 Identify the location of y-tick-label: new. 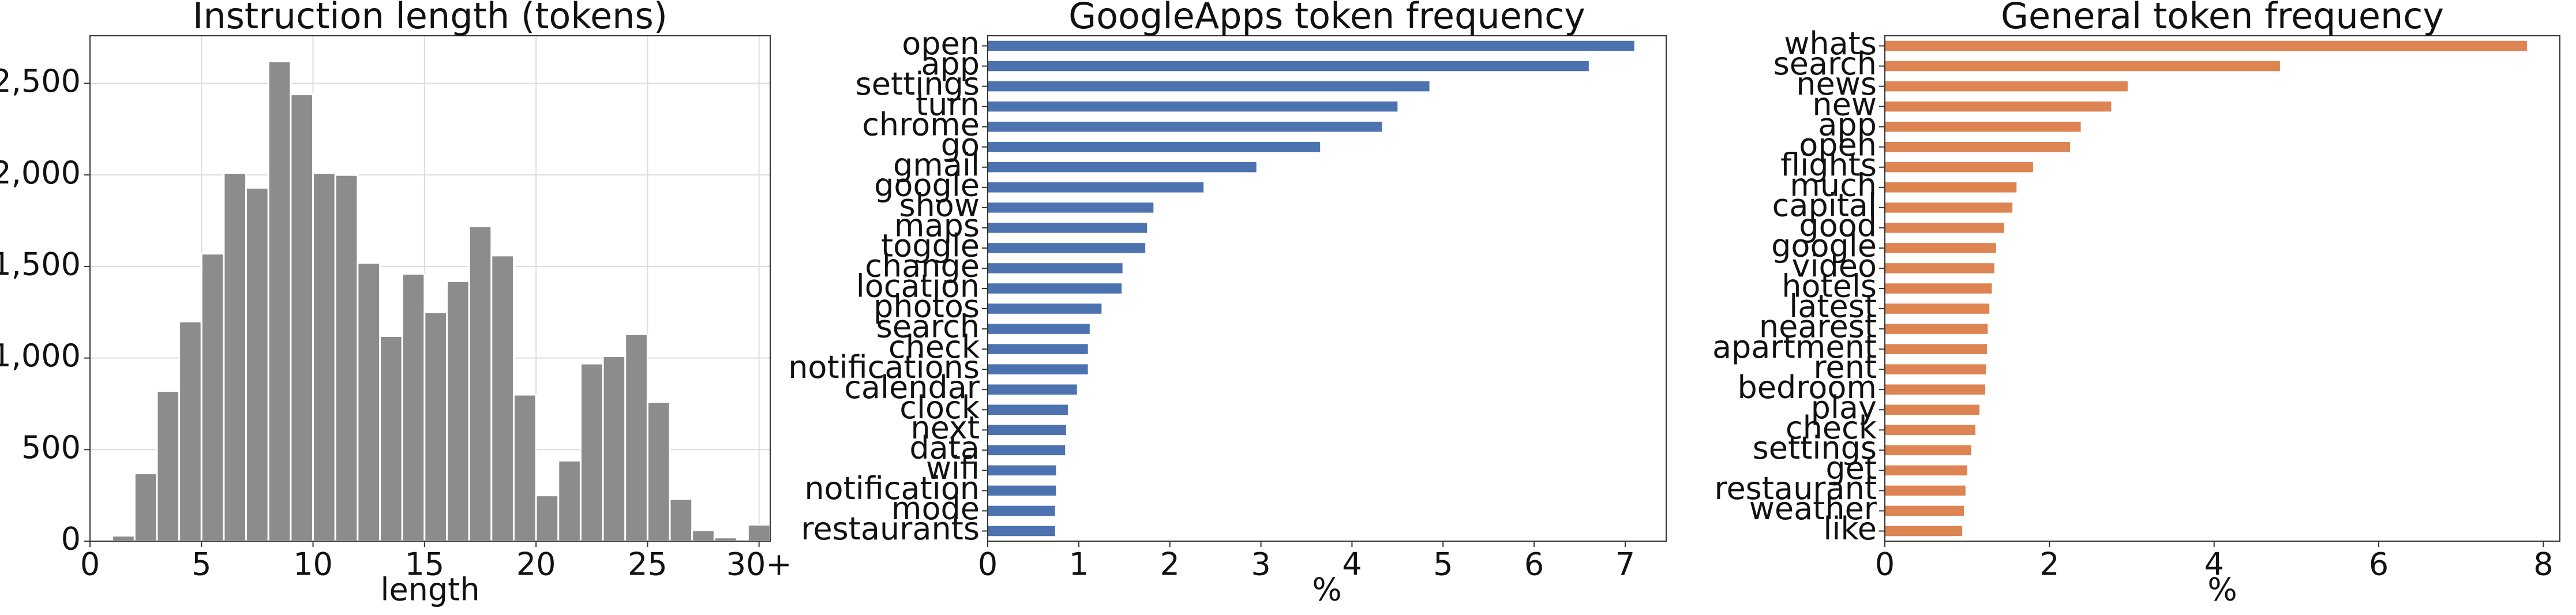
(1844, 104).